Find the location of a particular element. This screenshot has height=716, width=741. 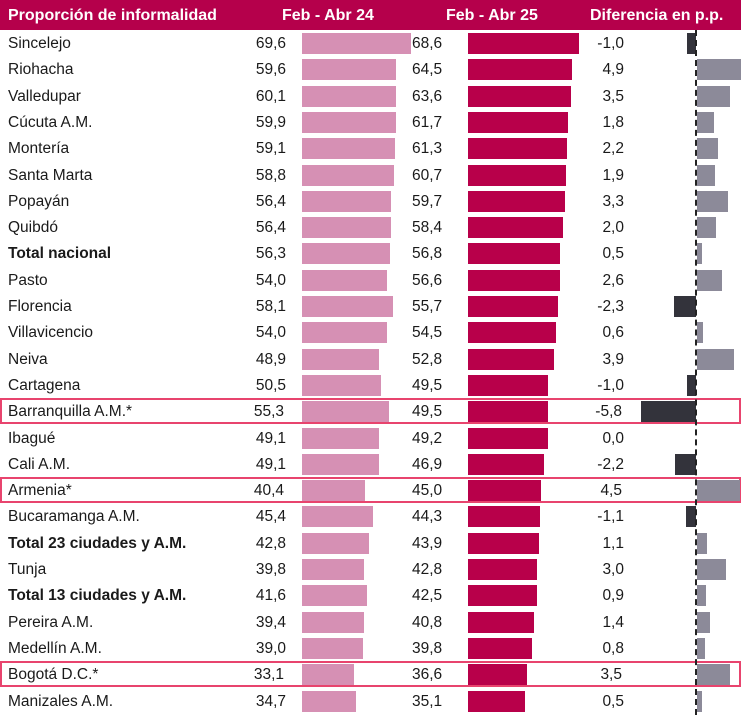

table-row: Total 23 ciudades y A.M. 42,8 43,9 1,1 is located at coordinates (370, 543).